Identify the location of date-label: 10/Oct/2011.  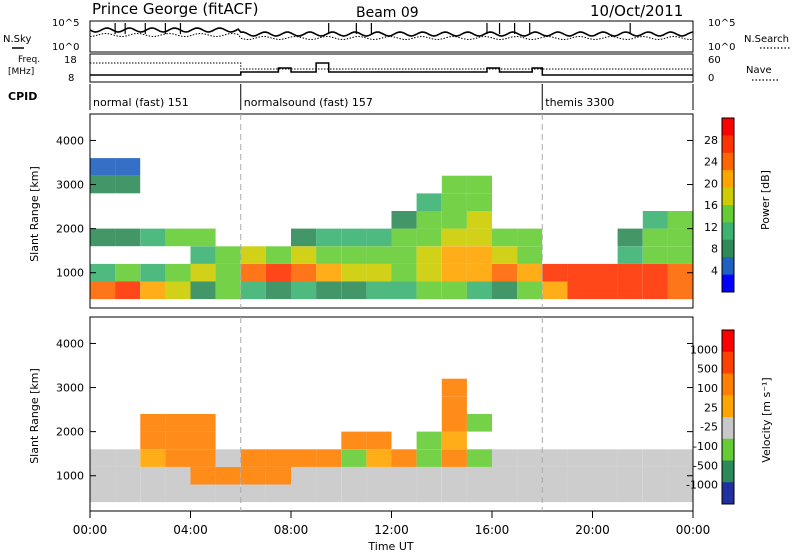
(636, 11).